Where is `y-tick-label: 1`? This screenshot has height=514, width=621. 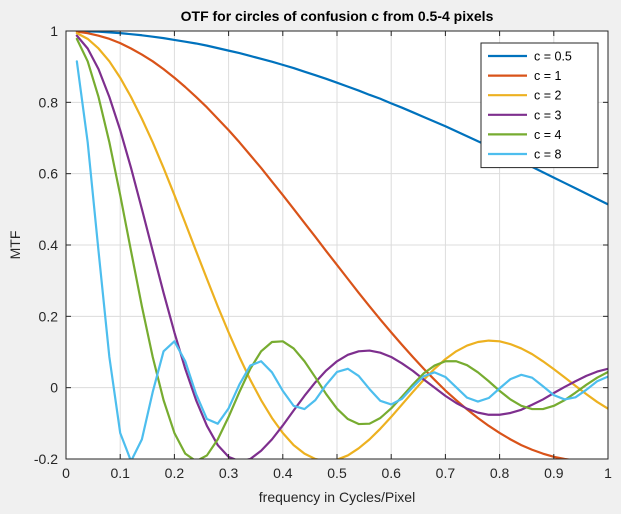 y-tick-label: 1 is located at coordinates (54, 31).